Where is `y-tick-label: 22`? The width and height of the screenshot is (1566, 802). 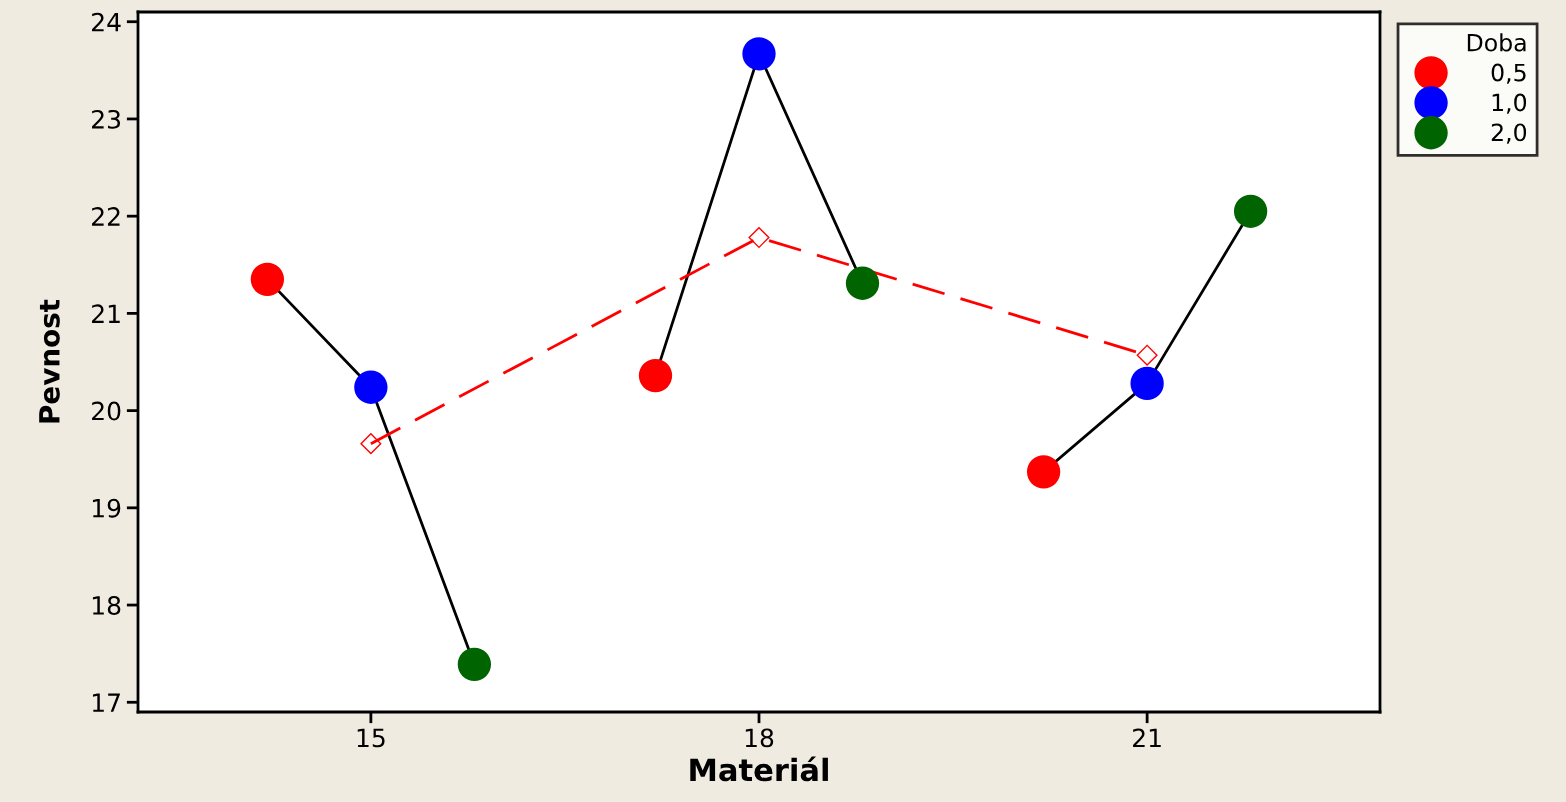
y-tick-label: 22 is located at coordinates (106, 216).